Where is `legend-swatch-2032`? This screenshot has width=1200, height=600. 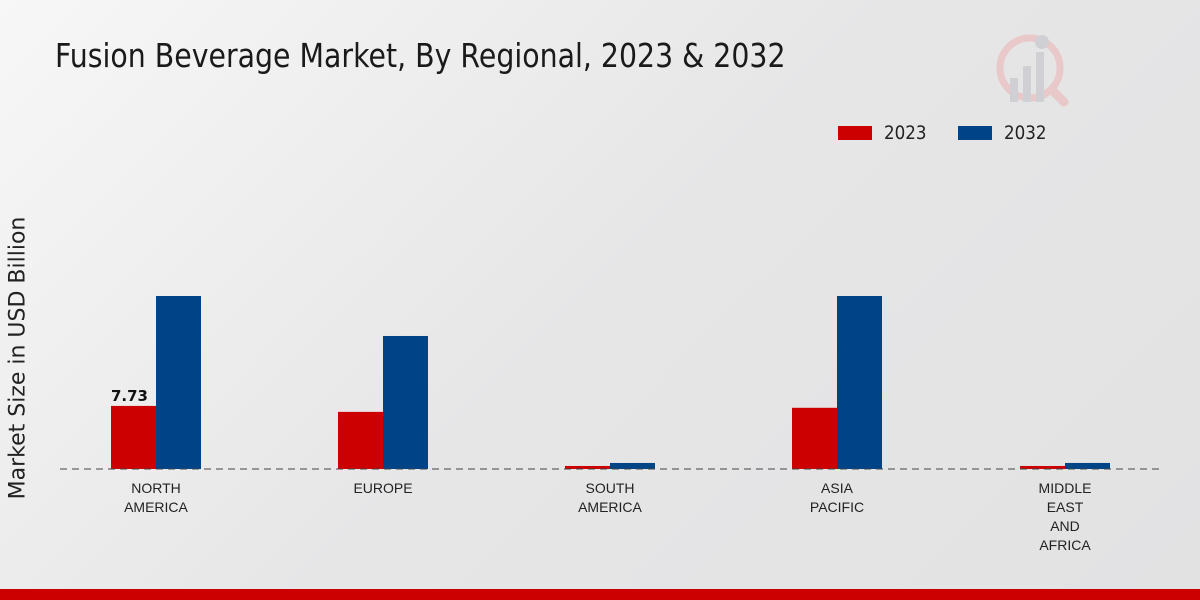 legend-swatch-2032 is located at coordinates (975, 133).